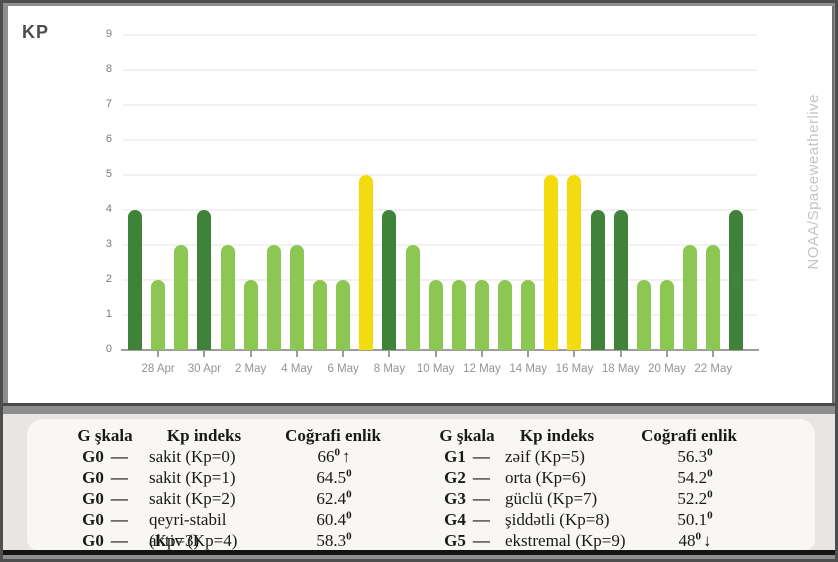 This screenshot has height=562, width=838. I want to click on g-scale-label: G4, so click(455, 519).